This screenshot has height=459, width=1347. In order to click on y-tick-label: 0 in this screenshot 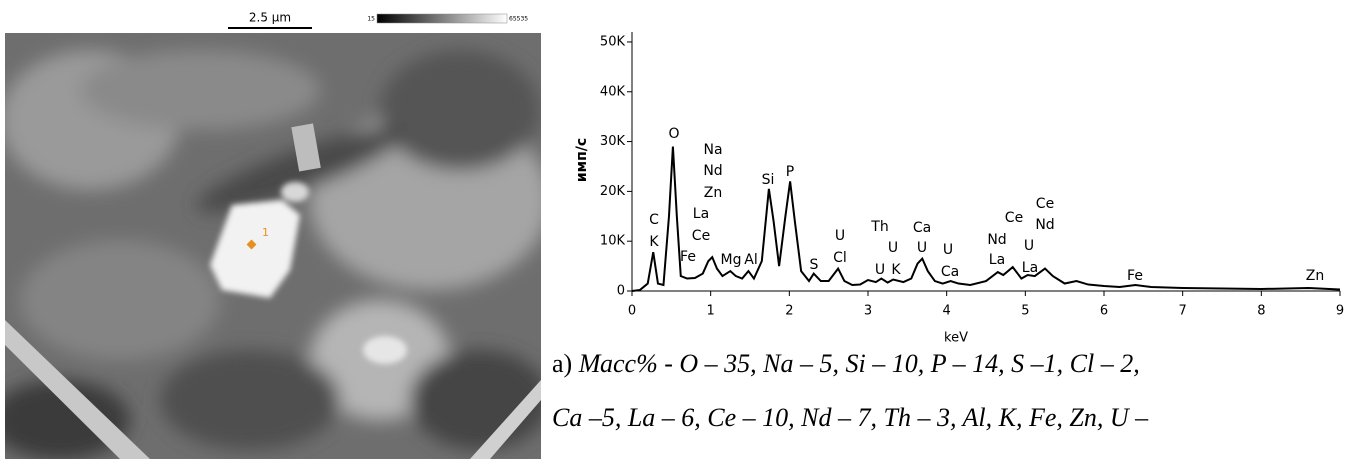, I will do `click(621, 291)`.